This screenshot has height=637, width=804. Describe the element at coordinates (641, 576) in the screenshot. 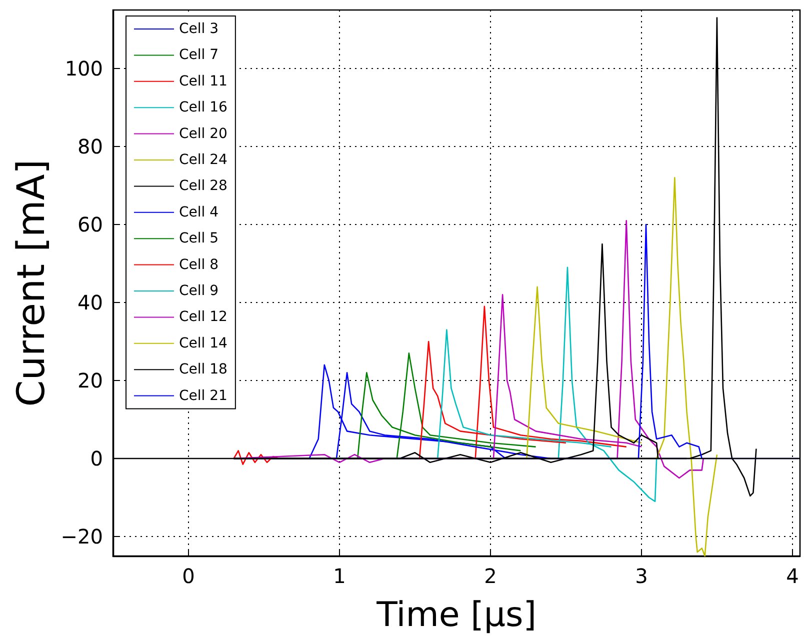

I see `x-tick-label: 3` at that location.